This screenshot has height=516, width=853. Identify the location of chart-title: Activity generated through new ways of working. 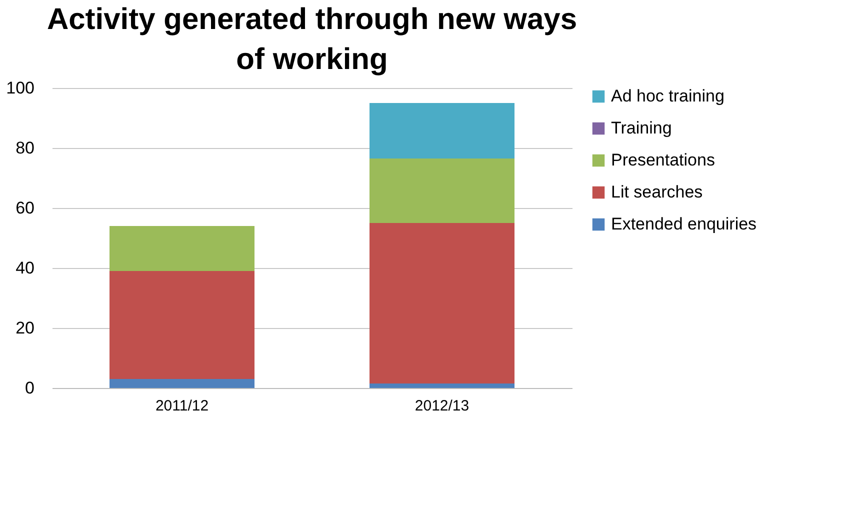
(312, 39).